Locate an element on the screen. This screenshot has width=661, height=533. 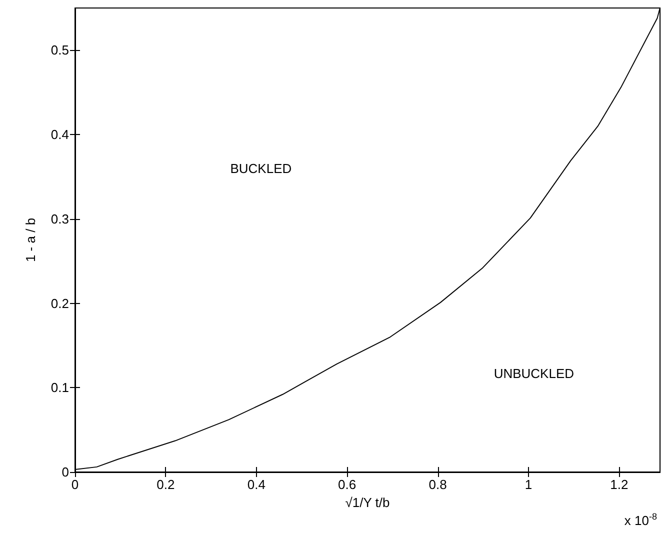
x-tick-label: 0.4 is located at coordinates (256, 484).